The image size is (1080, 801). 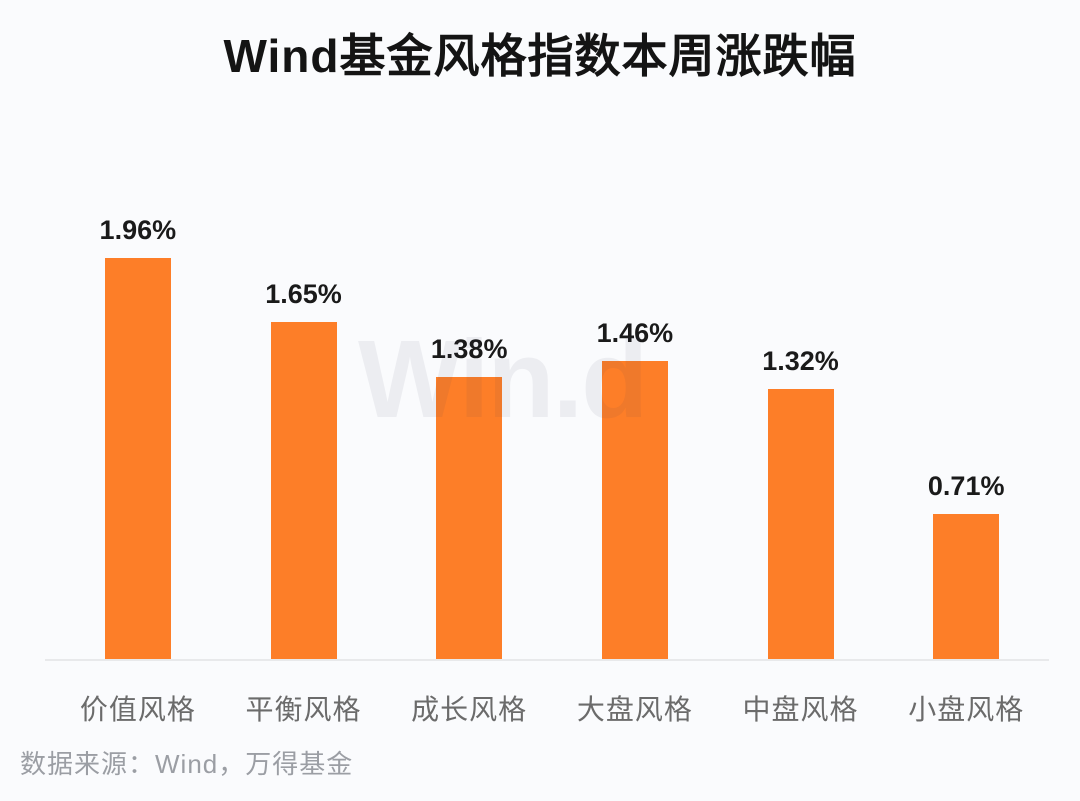 What do you see at coordinates (469, 709) in the screenshot?
I see `category-label: 成长风格` at bounding box center [469, 709].